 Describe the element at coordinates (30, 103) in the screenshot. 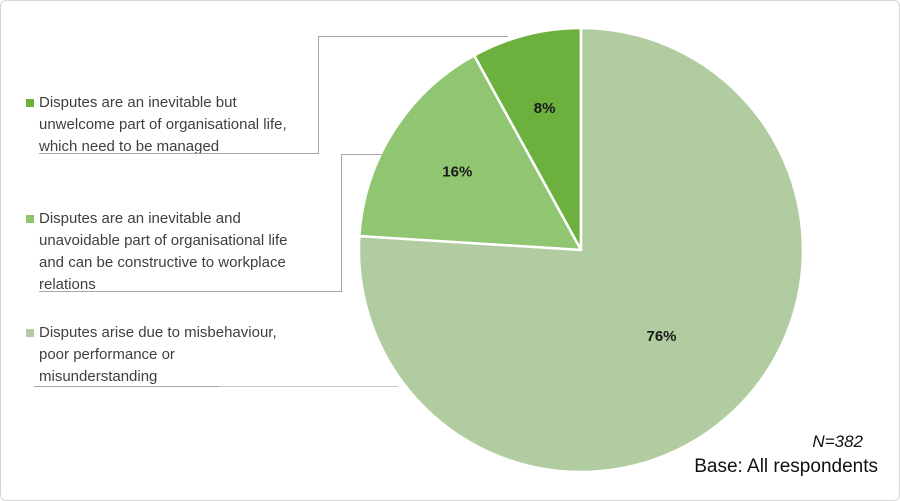

I see `legend-swatch-dark-green` at that location.